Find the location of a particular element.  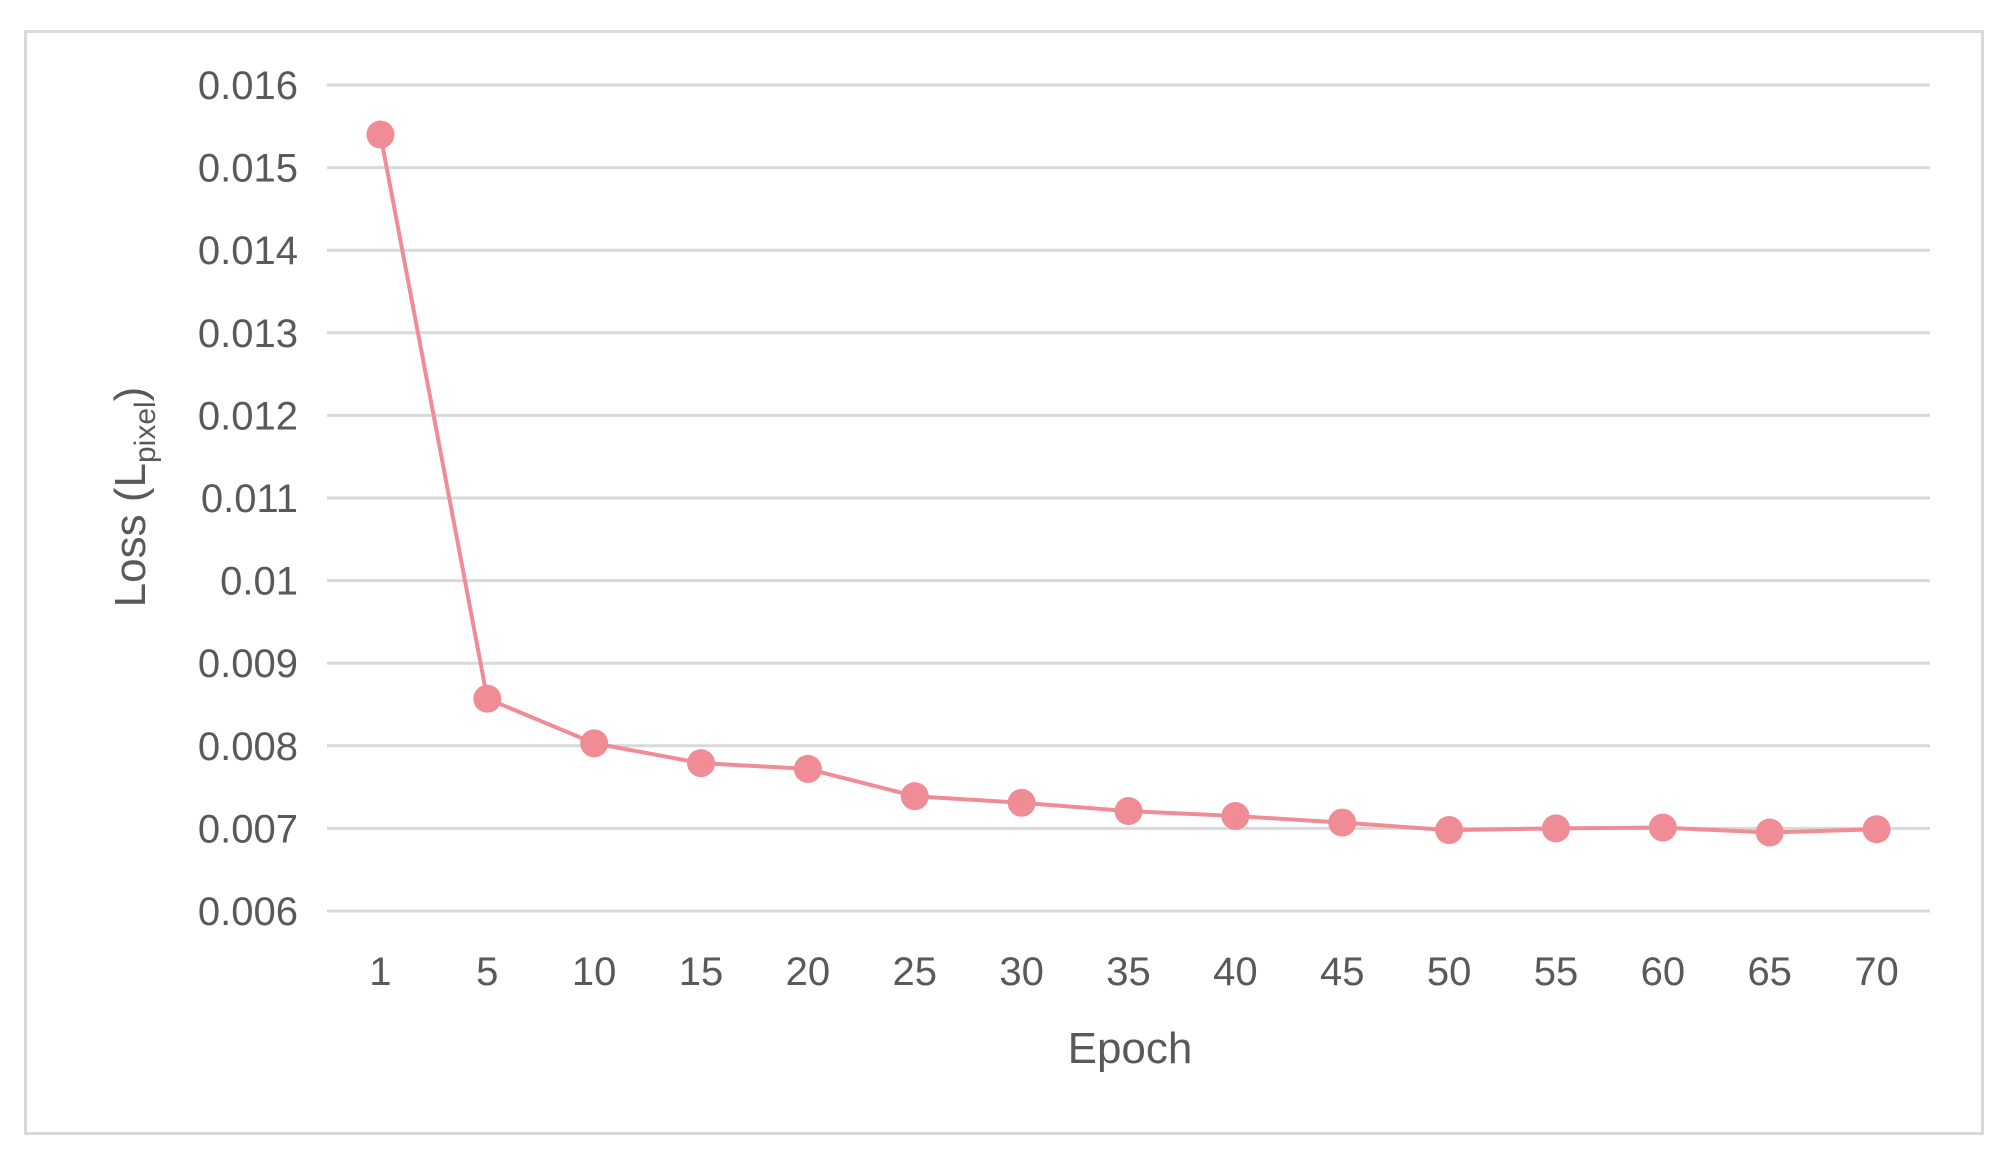

y-tick-label-2: 0.008 is located at coordinates (248, 747).